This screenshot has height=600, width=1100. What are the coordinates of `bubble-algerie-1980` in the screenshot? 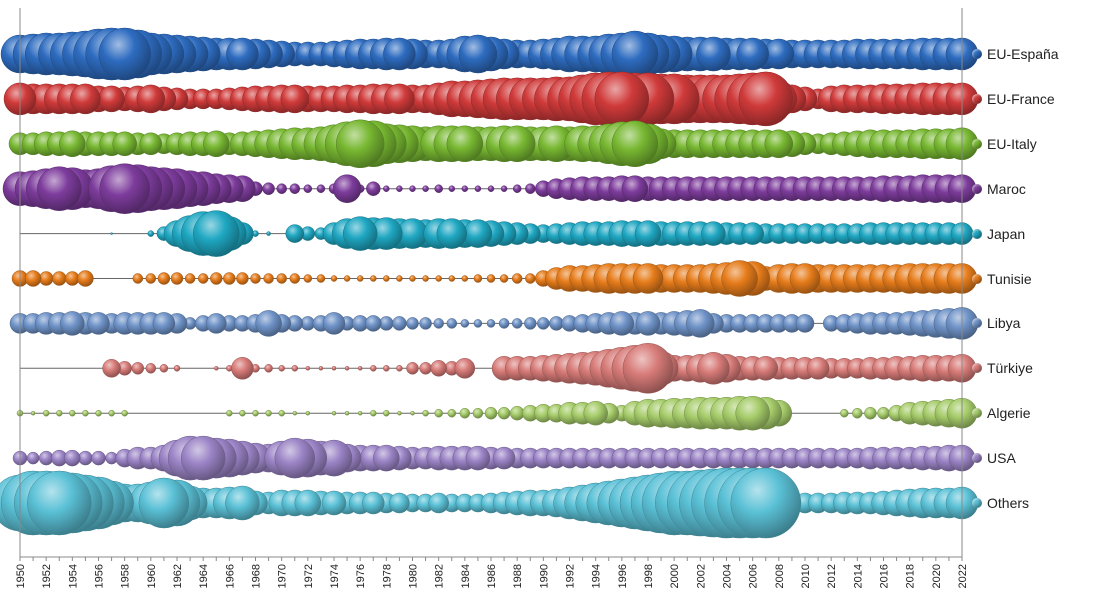 It's located at (412, 413).